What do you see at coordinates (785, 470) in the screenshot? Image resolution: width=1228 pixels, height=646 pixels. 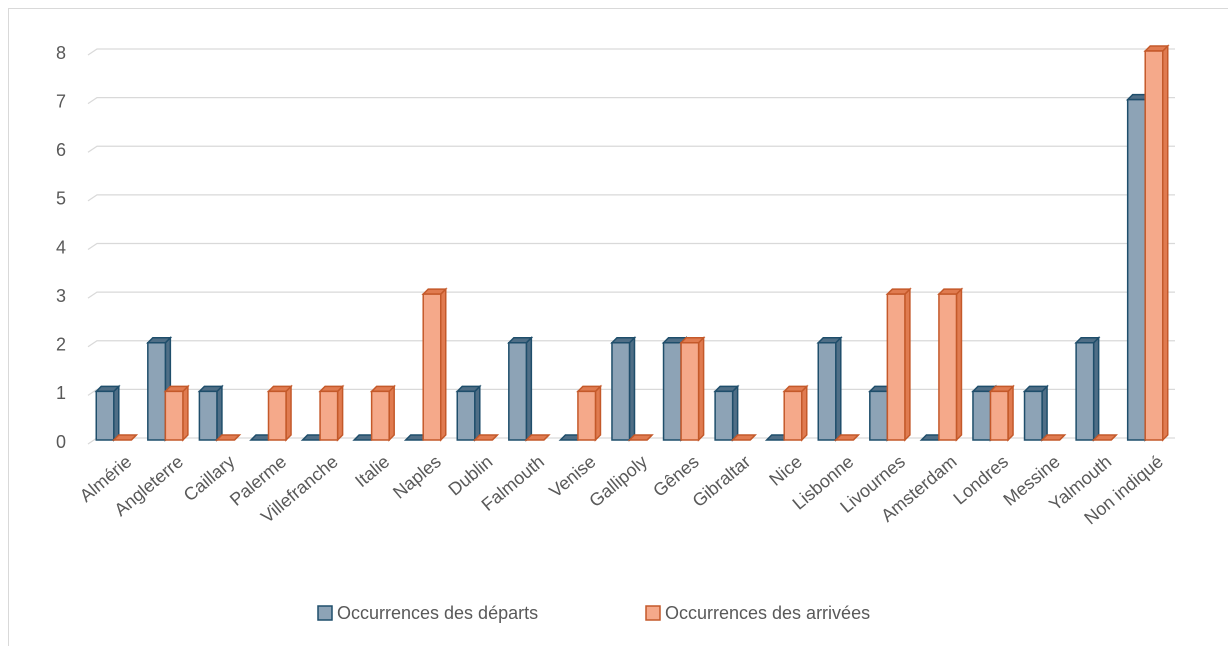 I see `x-tick-label: Nice` at bounding box center [785, 470].